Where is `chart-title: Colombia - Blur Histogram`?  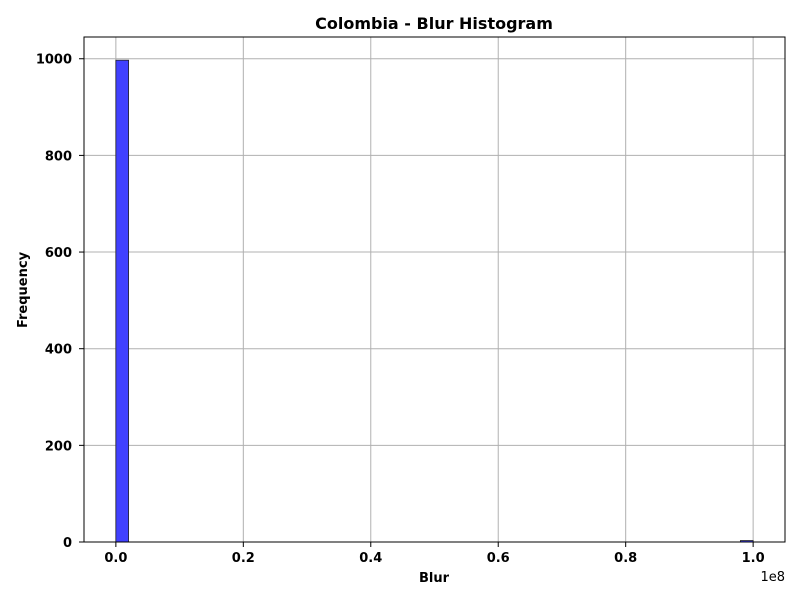
chart-title: Colombia - Blur Histogram is located at coordinates (434, 23).